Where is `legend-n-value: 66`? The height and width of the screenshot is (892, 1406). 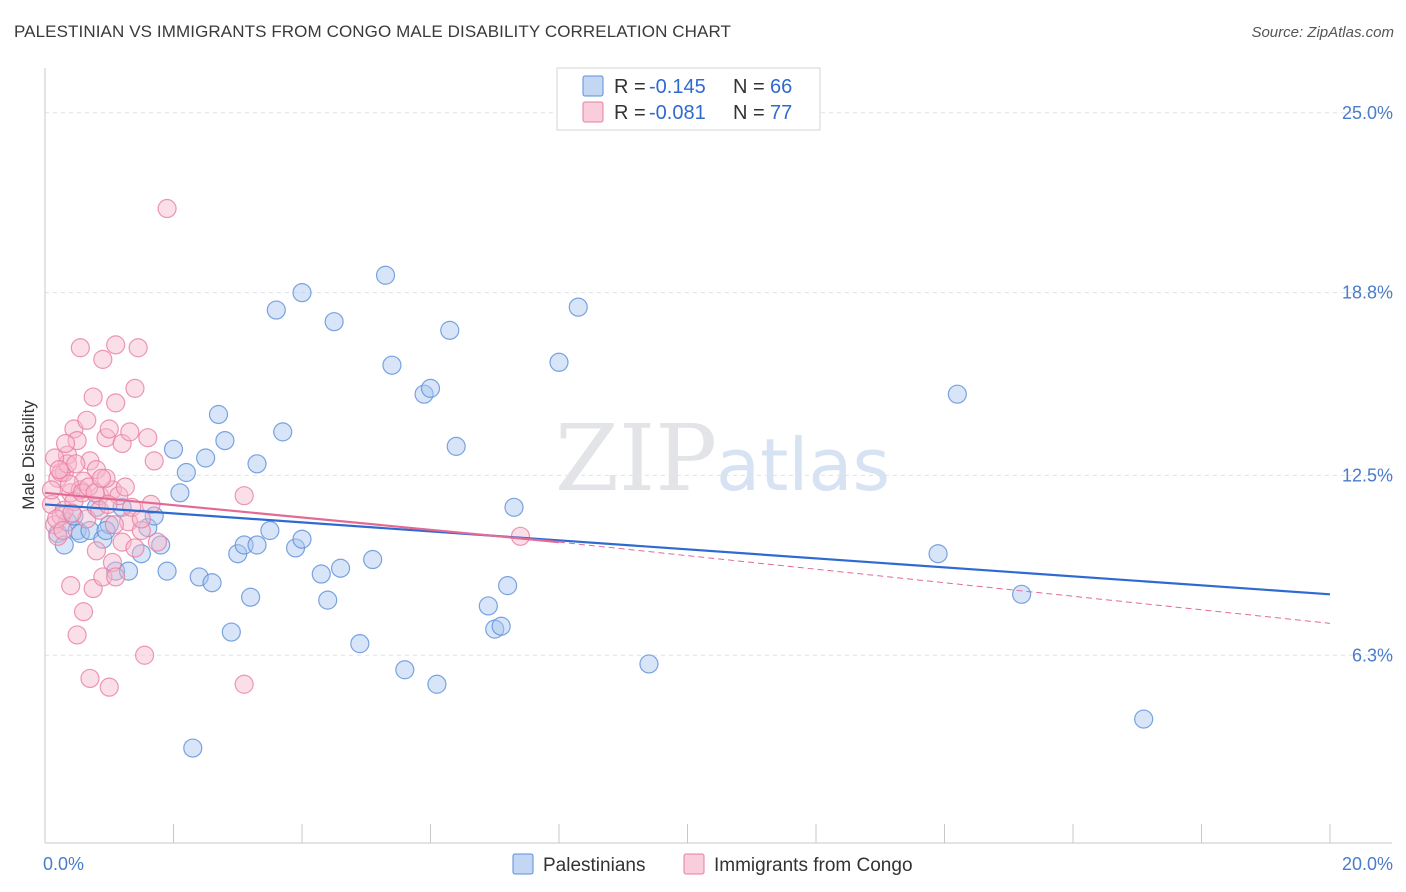 legend-n-value: 66 is located at coordinates (781, 87).